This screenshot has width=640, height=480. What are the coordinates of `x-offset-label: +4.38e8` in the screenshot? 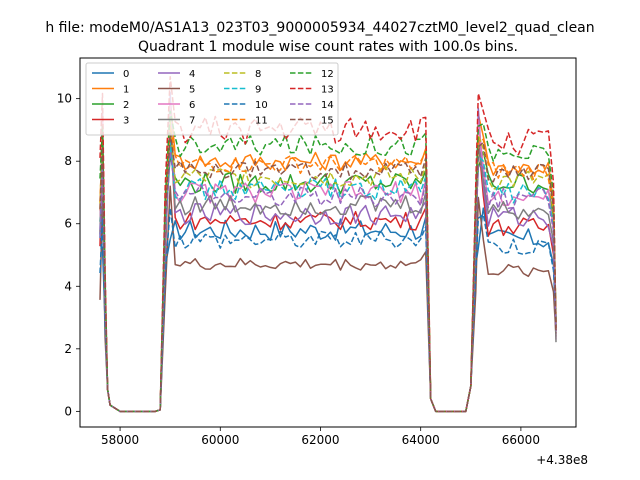 It's located at (562, 460).